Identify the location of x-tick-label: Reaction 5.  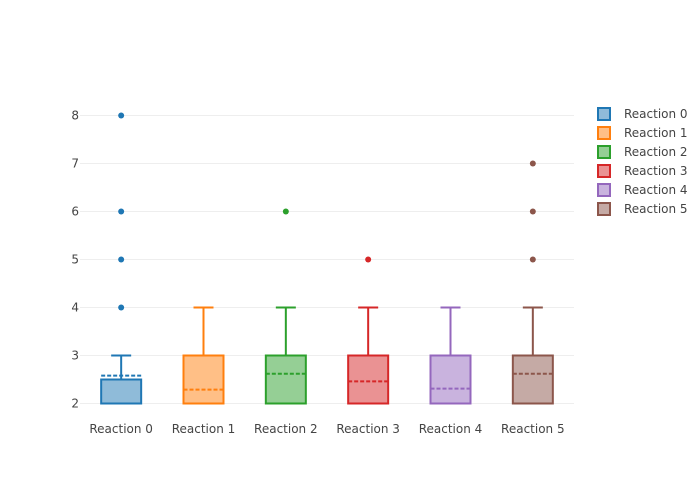
(533, 429).